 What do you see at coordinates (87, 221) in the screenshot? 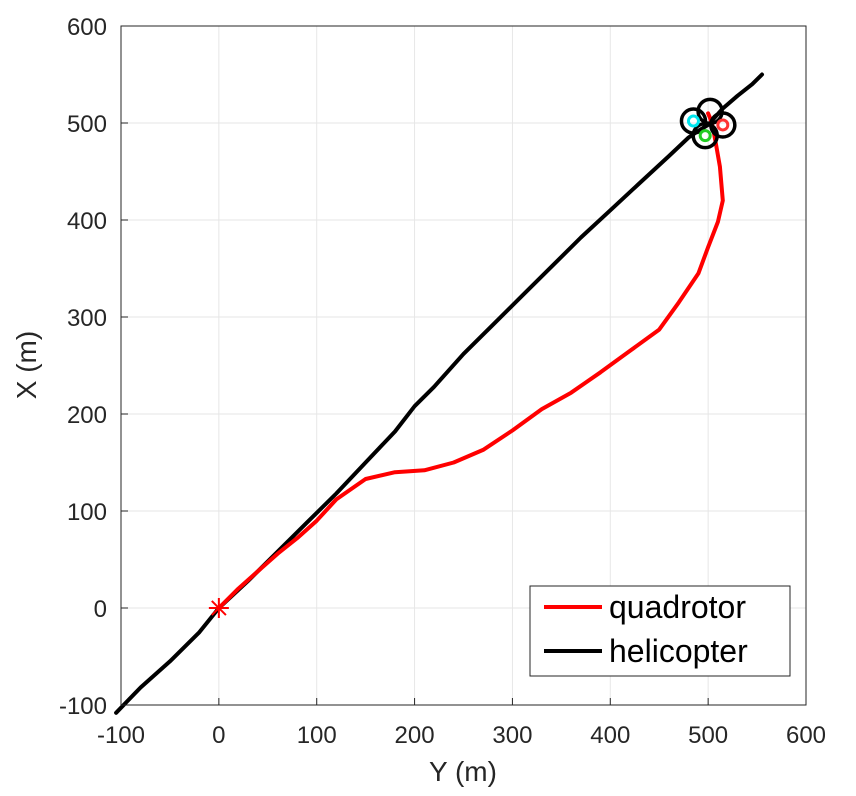
I see `y-tick-label: 400` at bounding box center [87, 221].